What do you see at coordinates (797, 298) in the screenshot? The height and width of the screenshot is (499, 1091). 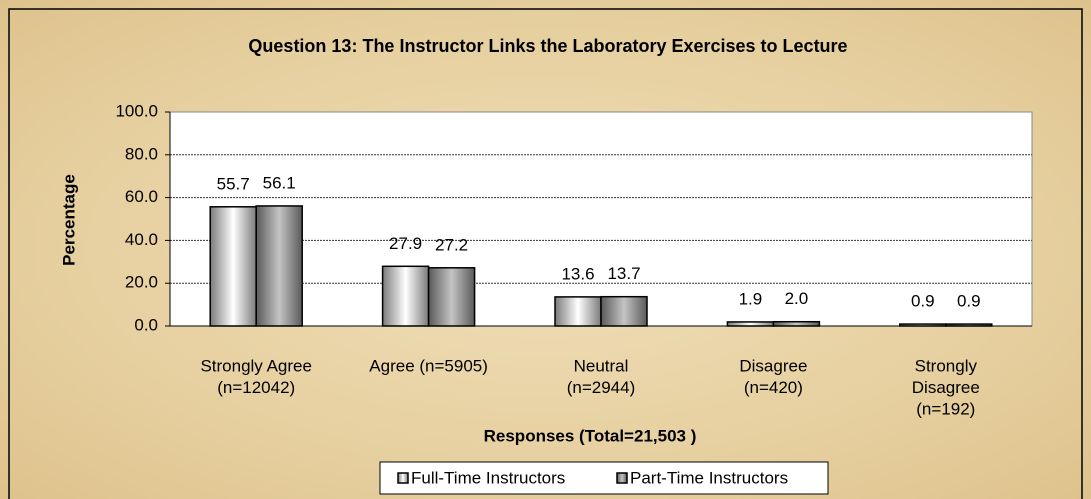 I see `value-label: 2.0` at bounding box center [797, 298].